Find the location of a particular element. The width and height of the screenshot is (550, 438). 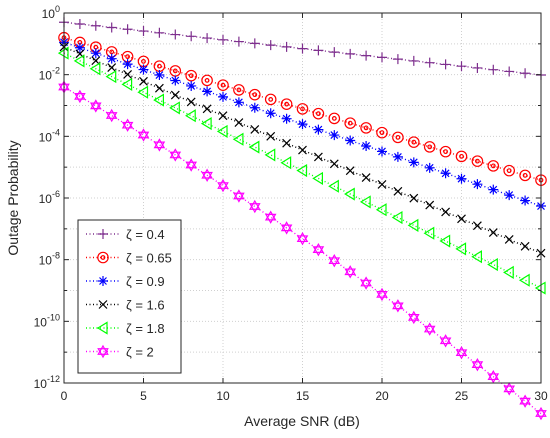

legend-label: ζ = 1.6 is located at coordinates (145, 305).